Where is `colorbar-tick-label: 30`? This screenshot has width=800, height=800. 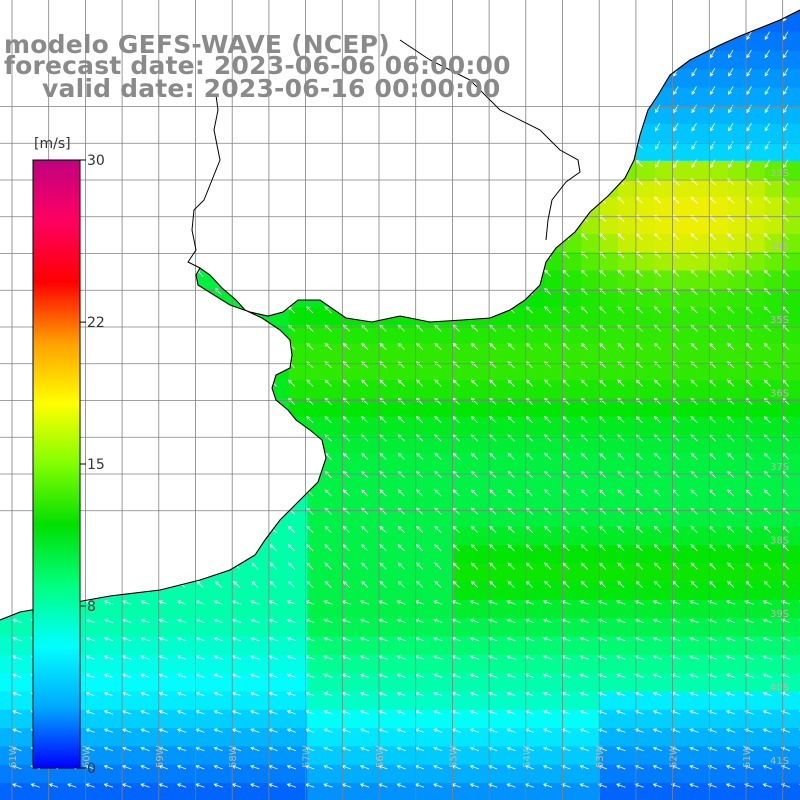
colorbar-tick-label: 30 is located at coordinates (96, 161).